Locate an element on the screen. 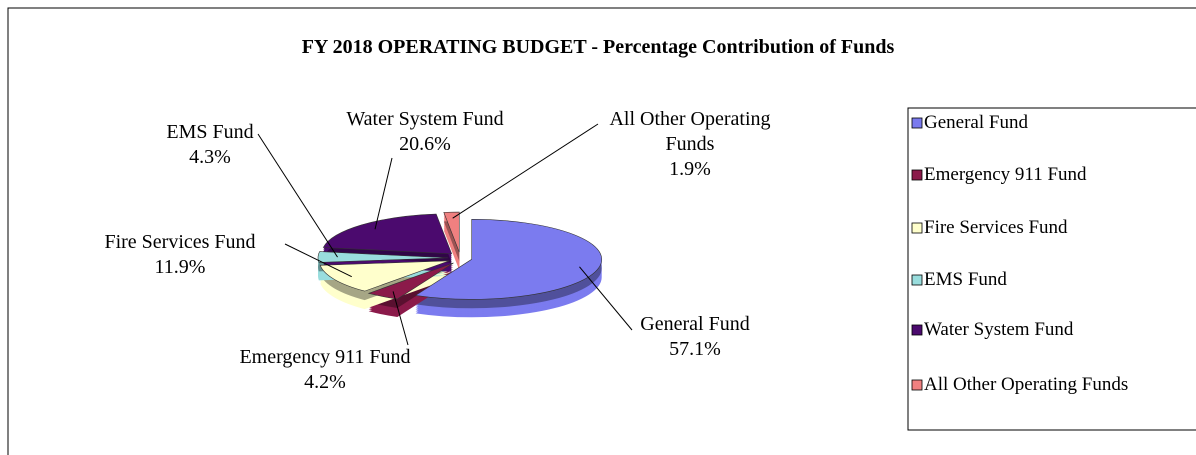 The height and width of the screenshot is (455, 1196). label-name: EMS Fund is located at coordinates (210, 132).